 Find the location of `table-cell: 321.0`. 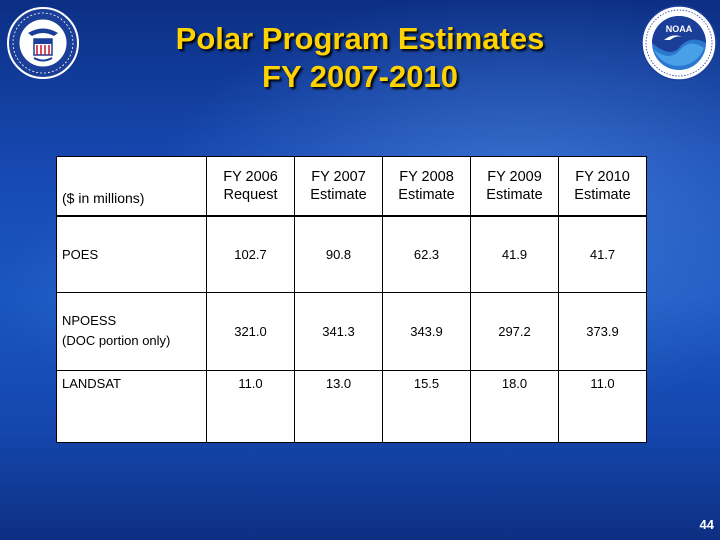

table-cell: 321.0 is located at coordinates (250, 331).